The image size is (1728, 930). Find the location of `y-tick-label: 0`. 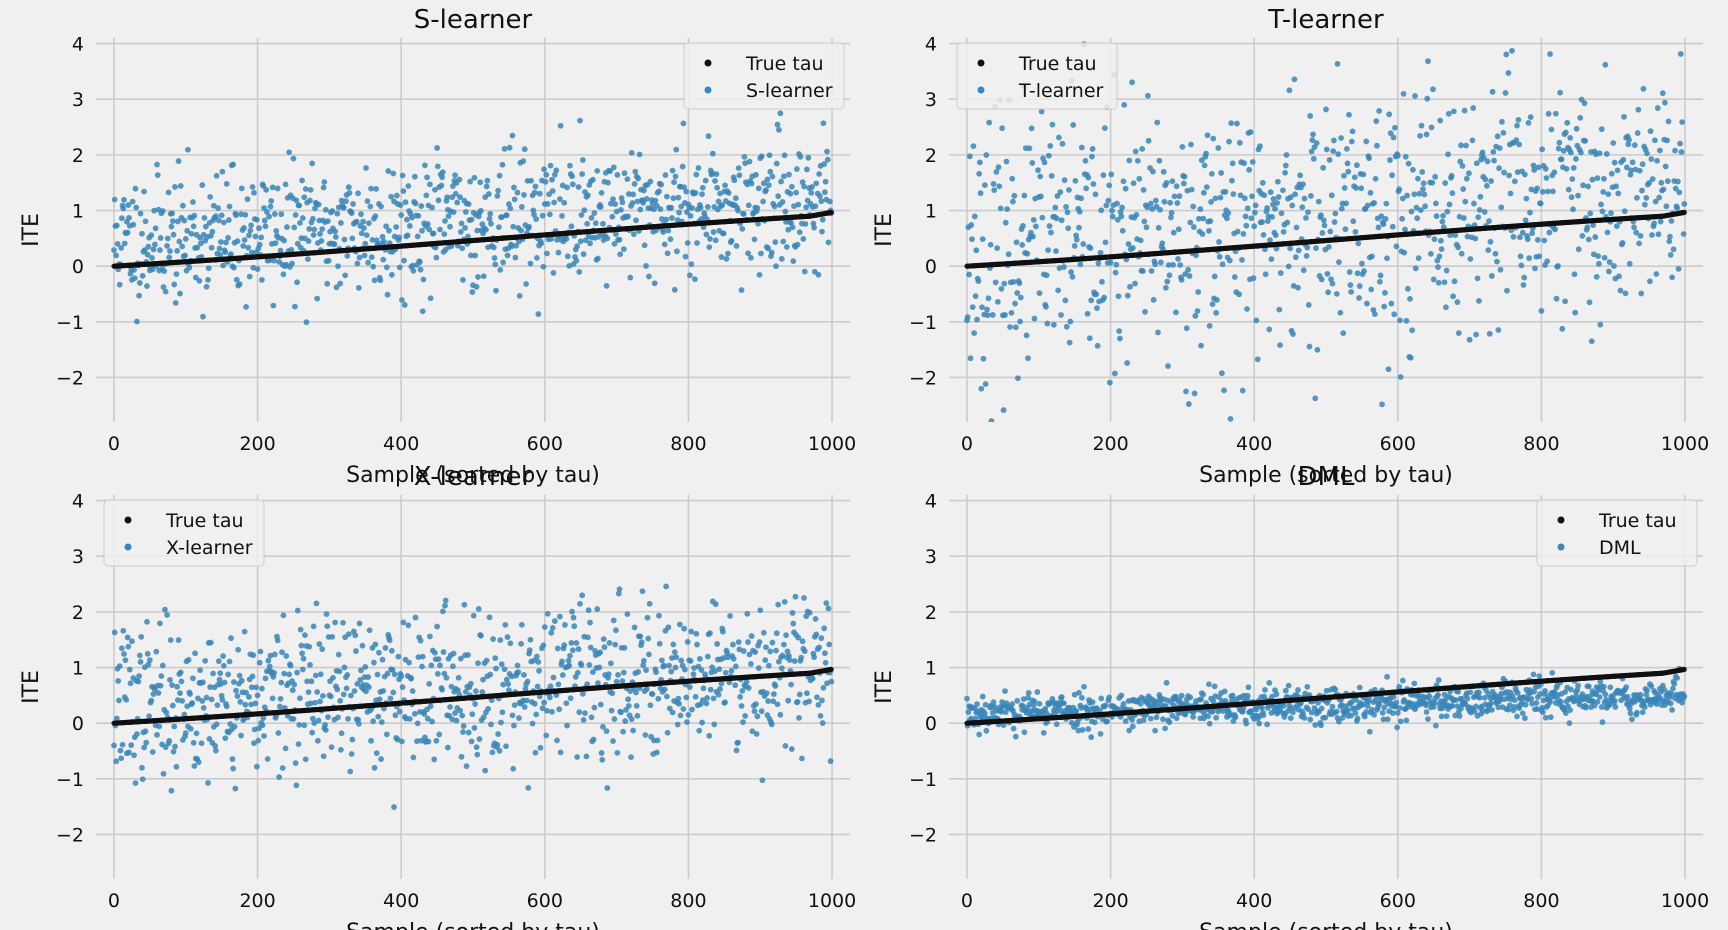

y-tick-label: 0 is located at coordinates (931, 267).